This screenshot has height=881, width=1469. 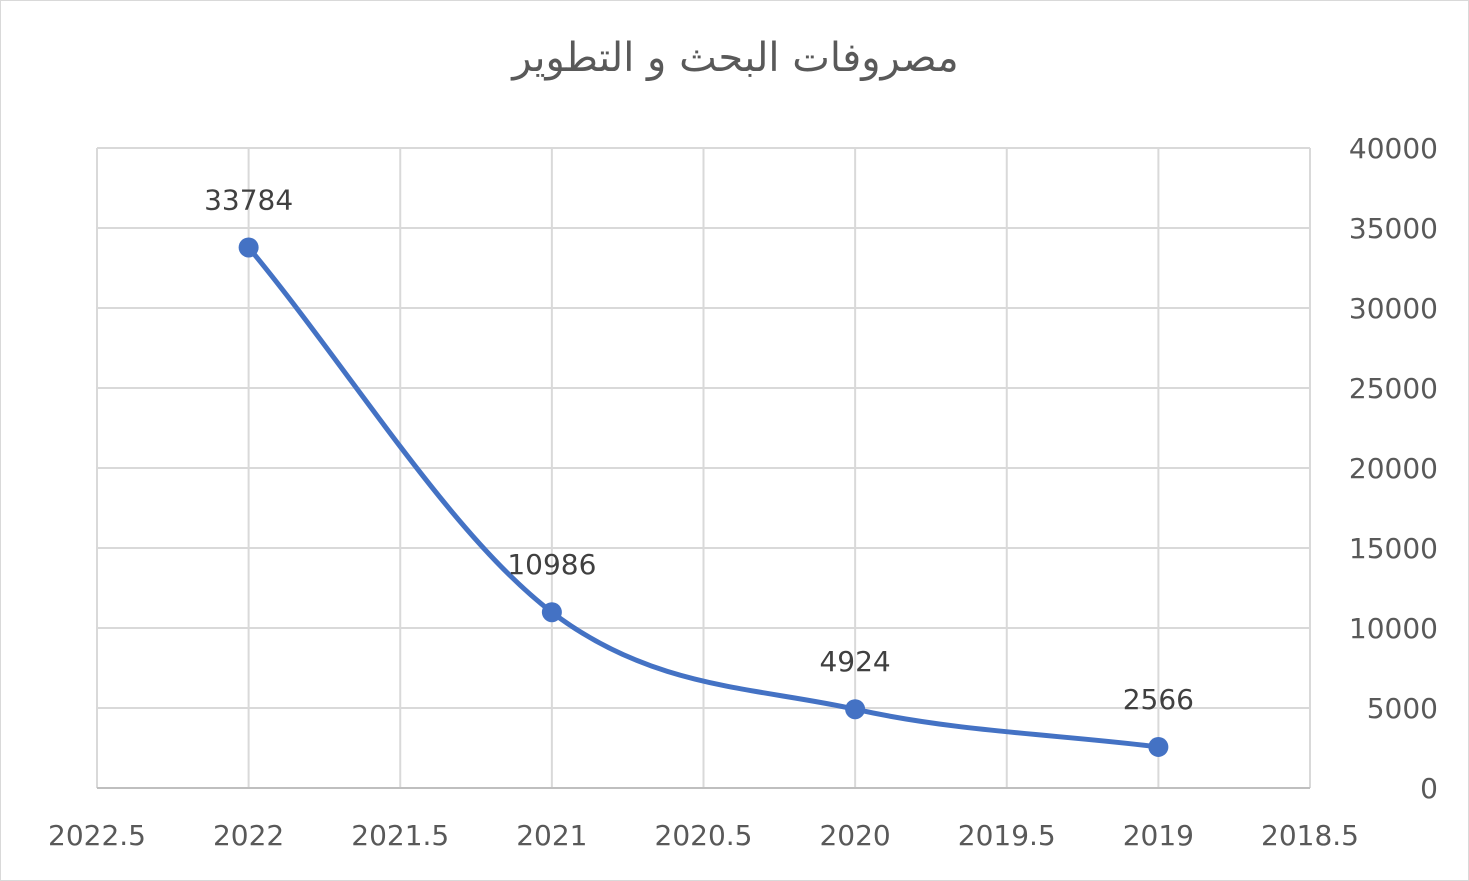 I want to click on data-label: 10986, so click(x=551, y=564).